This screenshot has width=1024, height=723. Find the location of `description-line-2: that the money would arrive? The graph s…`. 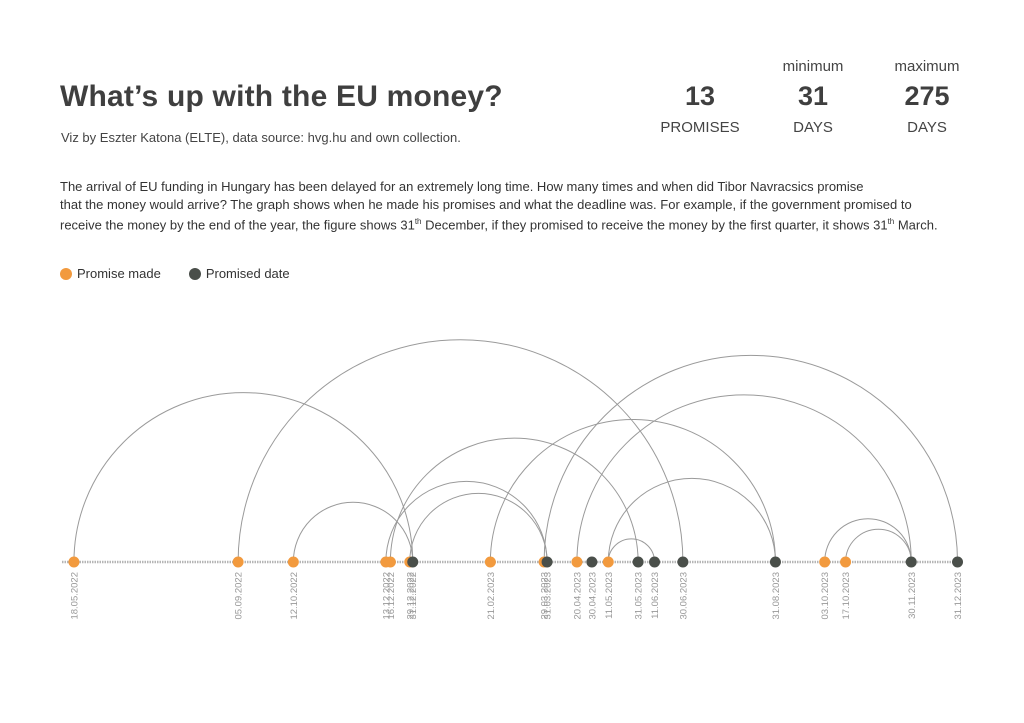

description-line-2: that the money would arrive? The graph s… is located at coordinates (486, 204).